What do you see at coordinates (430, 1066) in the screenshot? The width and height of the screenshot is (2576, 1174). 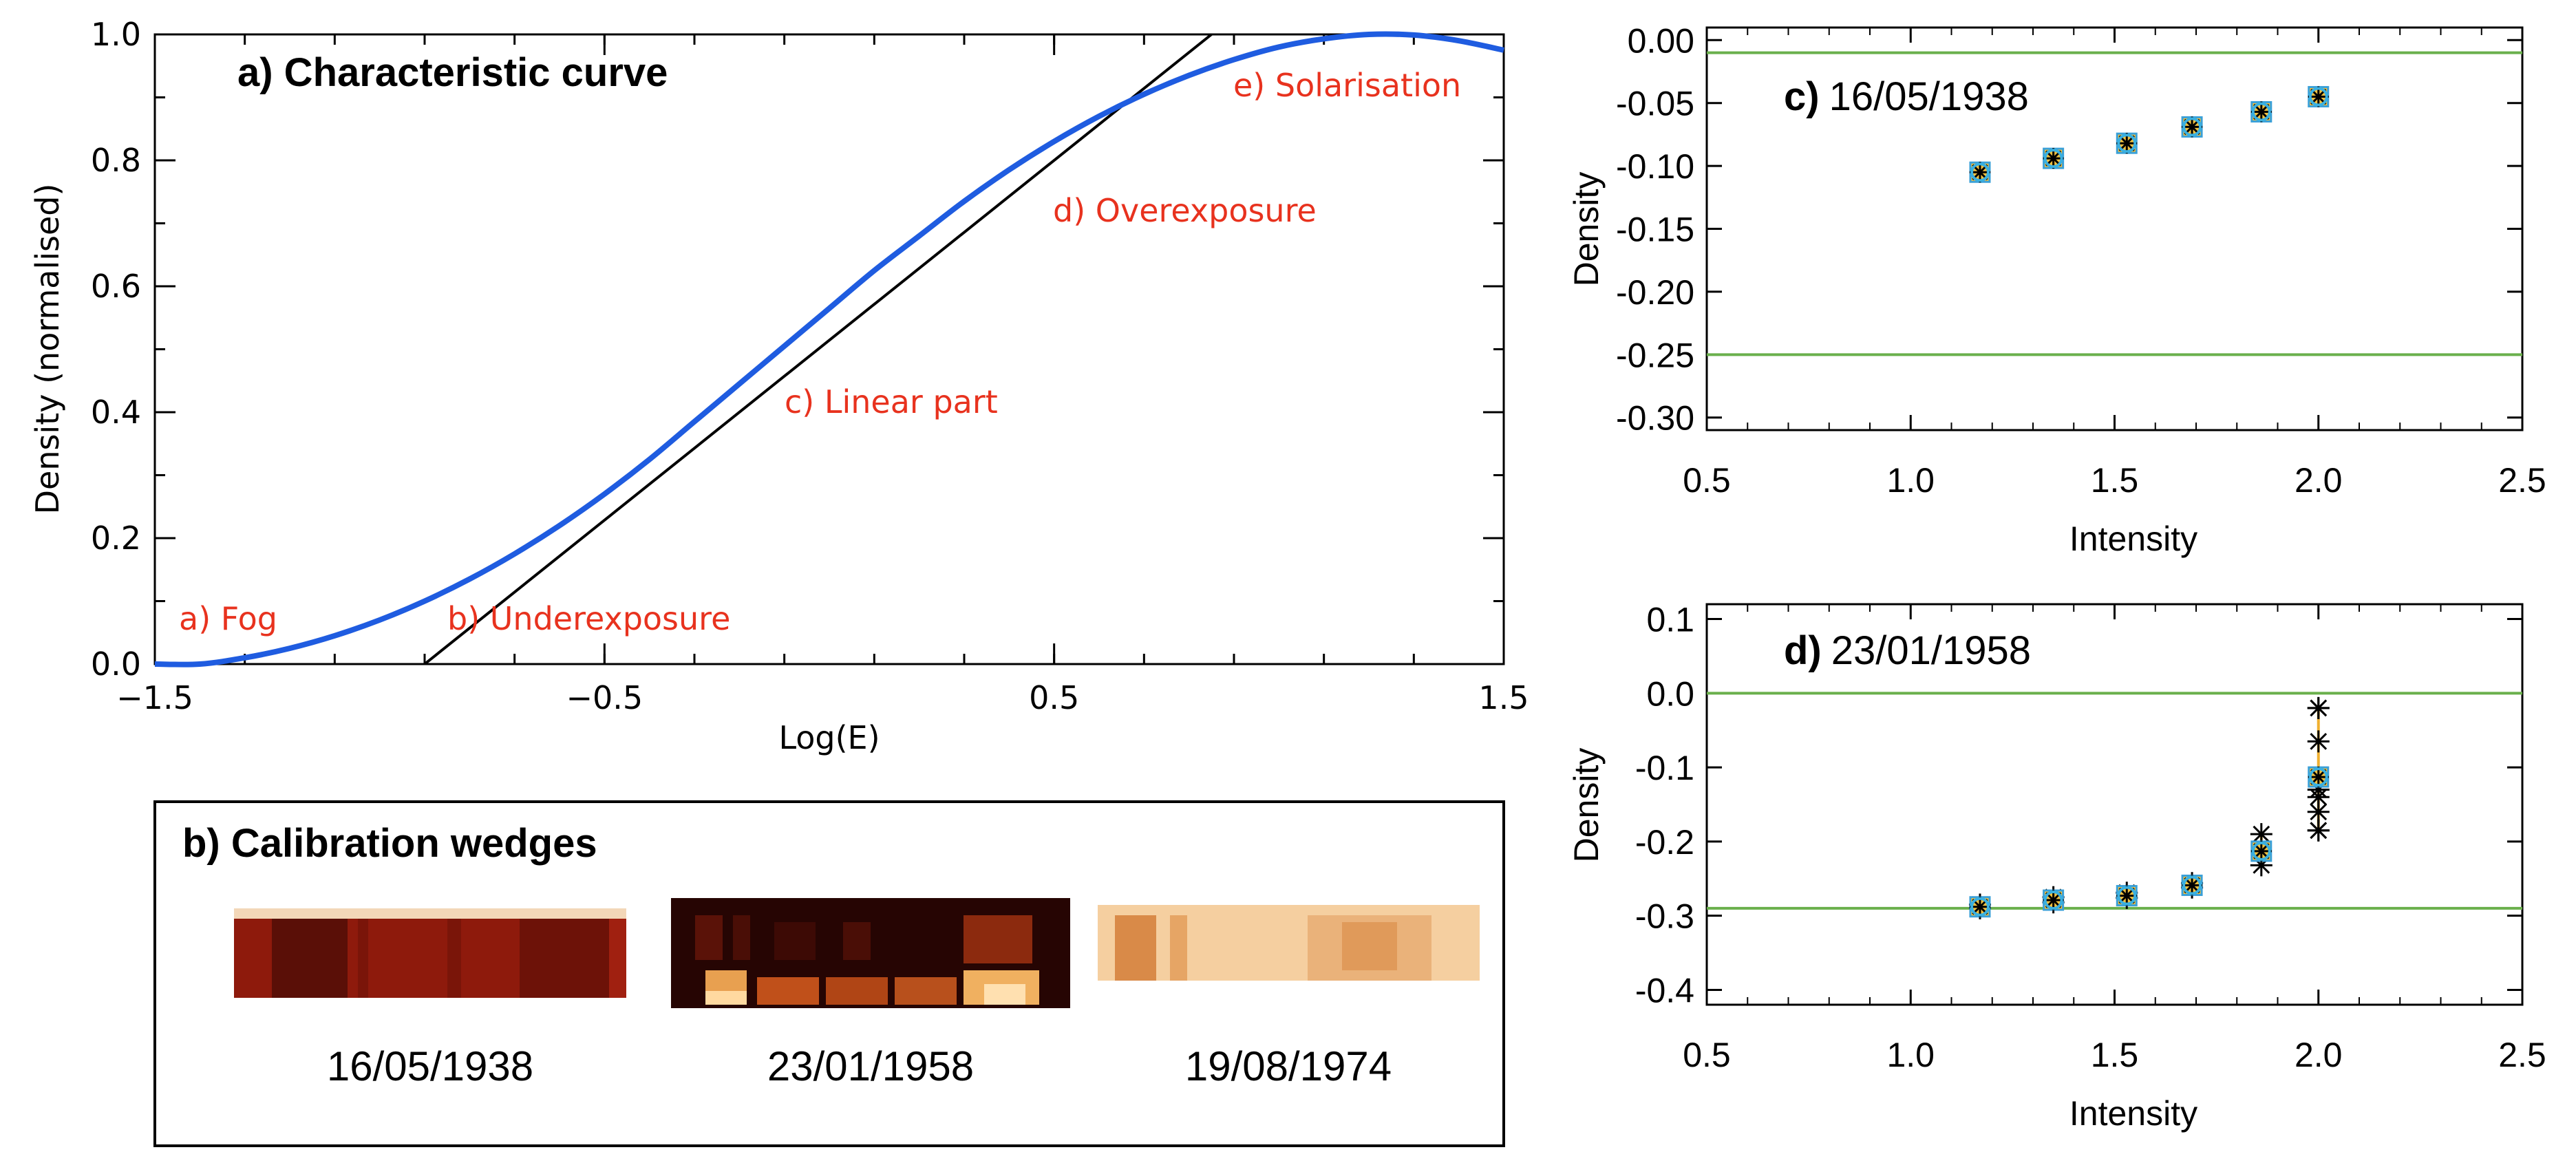 I see `wedge-label-1938: 16/05/1938` at bounding box center [430, 1066].